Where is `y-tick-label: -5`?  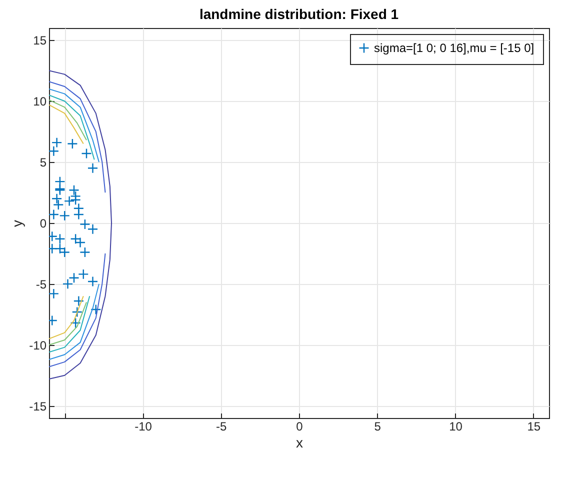
y-tick-label: -5 is located at coordinates (41, 284).